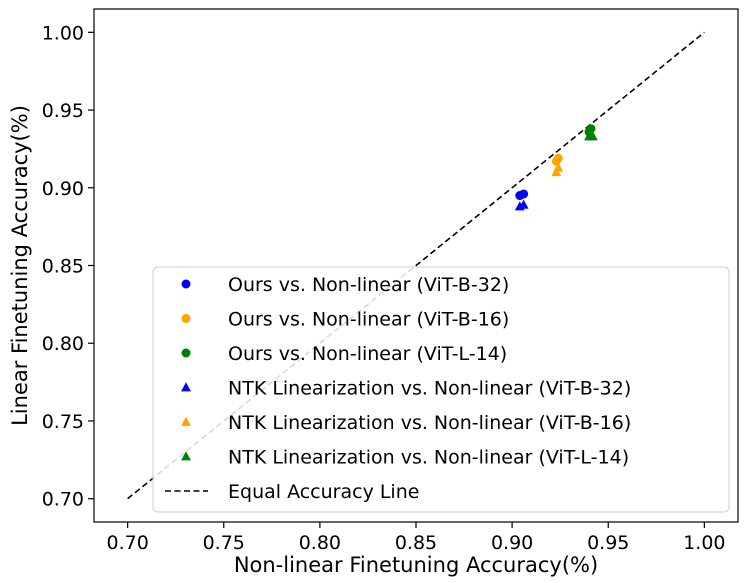 This screenshot has height=583, width=748. I want to click on x-tick-label: 0.95, so click(608, 543).